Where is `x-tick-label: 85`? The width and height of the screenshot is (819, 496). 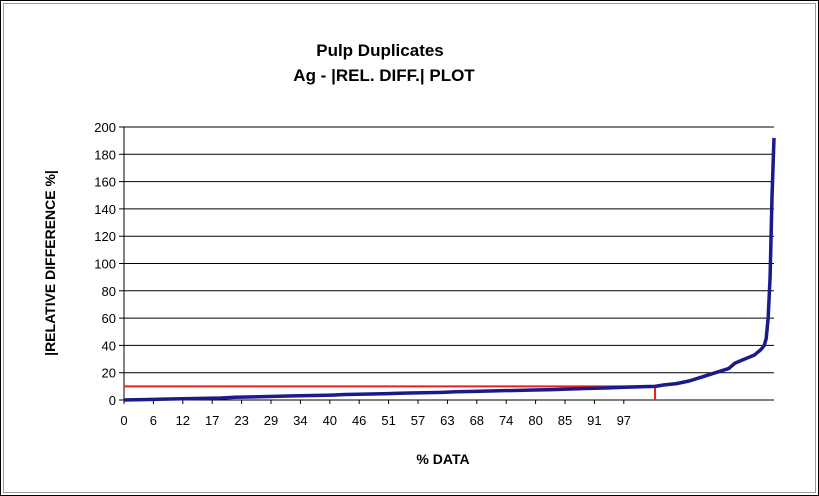
x-tick-label: 85 is located at coordinates (565, 420).